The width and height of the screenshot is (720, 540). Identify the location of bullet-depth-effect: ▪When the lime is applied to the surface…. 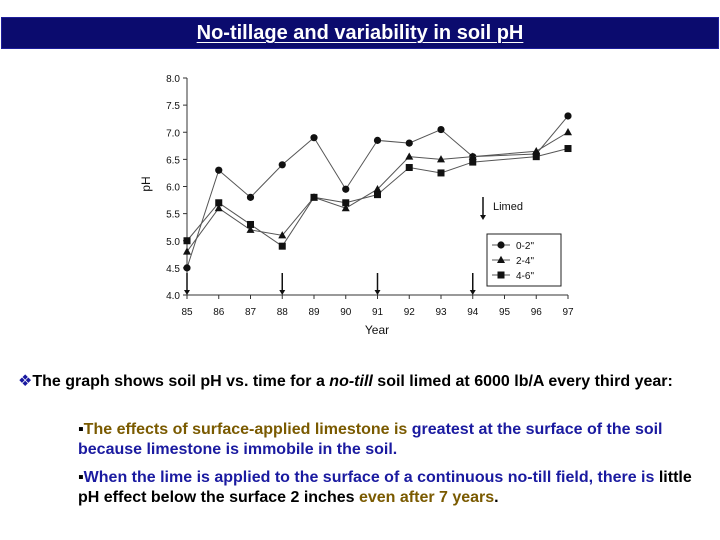
(388, 488).